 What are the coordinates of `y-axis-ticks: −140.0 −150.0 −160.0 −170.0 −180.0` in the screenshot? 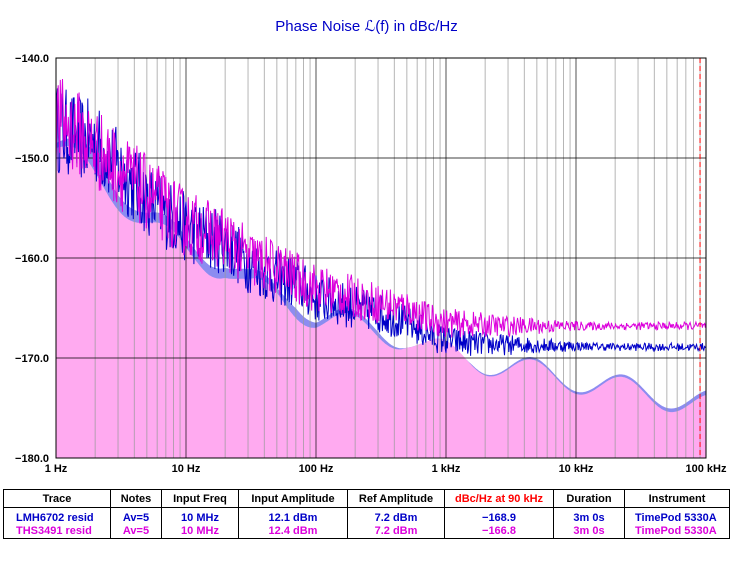 It's located at (32, 259).